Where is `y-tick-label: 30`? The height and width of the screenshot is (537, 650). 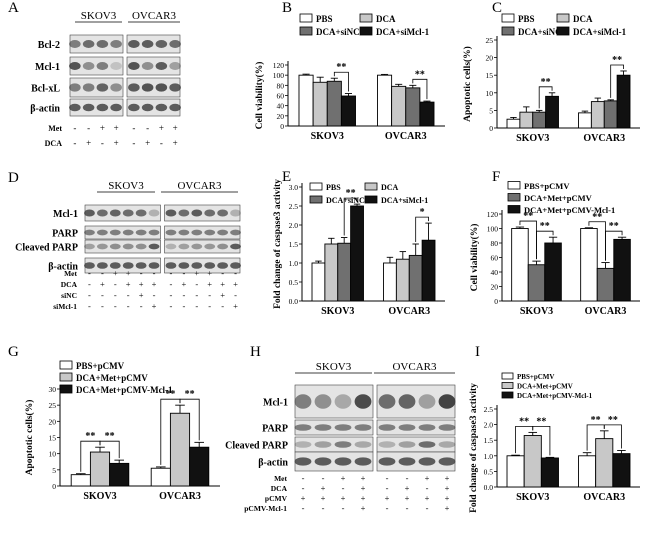
y-tick-label: 30 is located at coordinates (53, 389).